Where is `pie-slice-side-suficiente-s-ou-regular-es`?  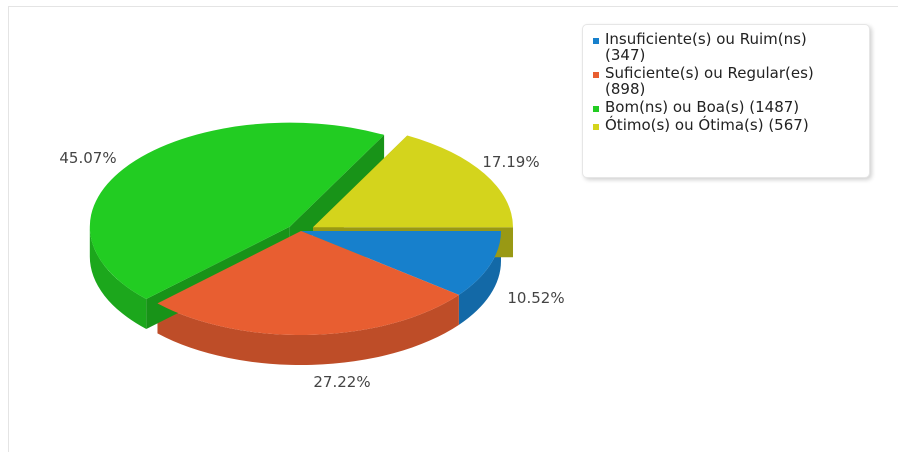 pie-slice-side-suficiente-s-ou-regular-es is located at coordinates (308, 329).